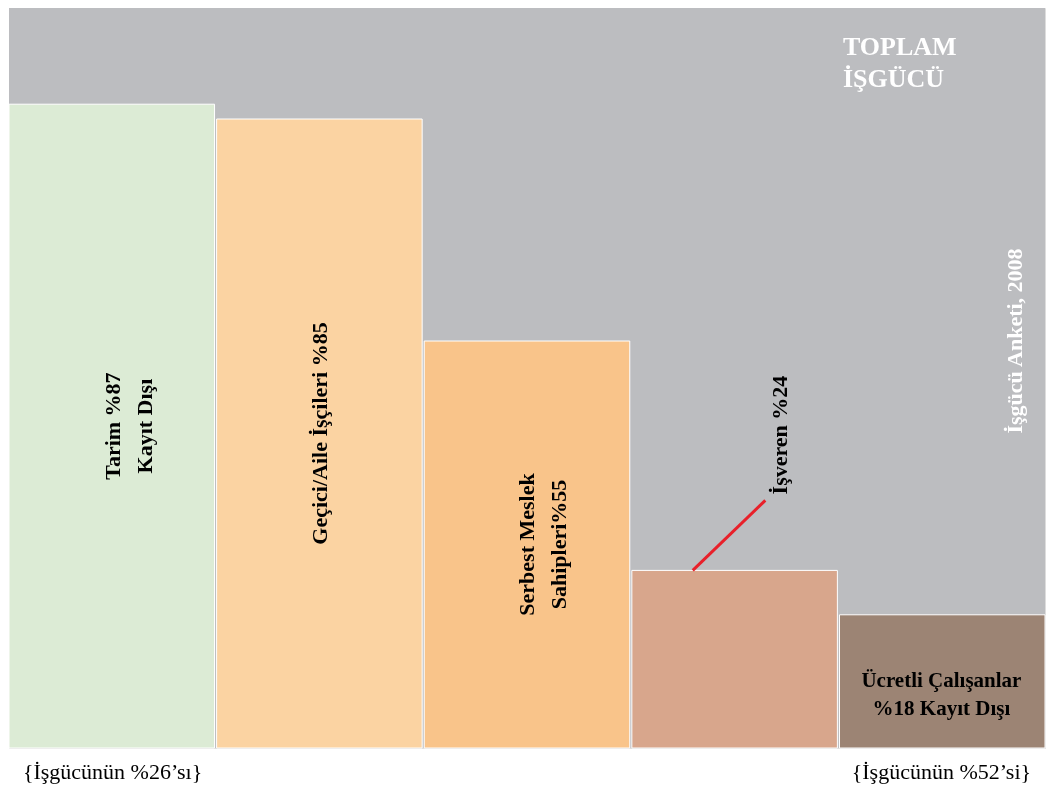 The width and height of the screenshot is (1057, 807). I want to click on annotation: İşgücü Anketi, 2008, so click(1014, 341).